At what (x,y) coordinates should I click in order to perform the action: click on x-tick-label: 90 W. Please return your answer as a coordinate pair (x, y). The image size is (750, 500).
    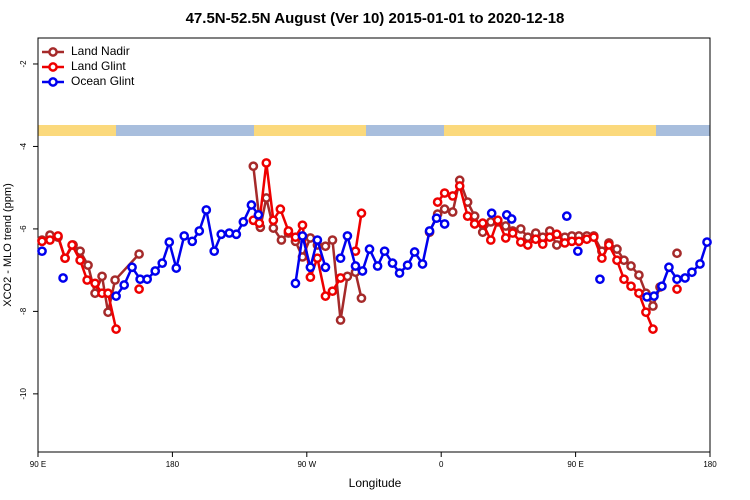
    Looking at the image, I should click on (306, 464).